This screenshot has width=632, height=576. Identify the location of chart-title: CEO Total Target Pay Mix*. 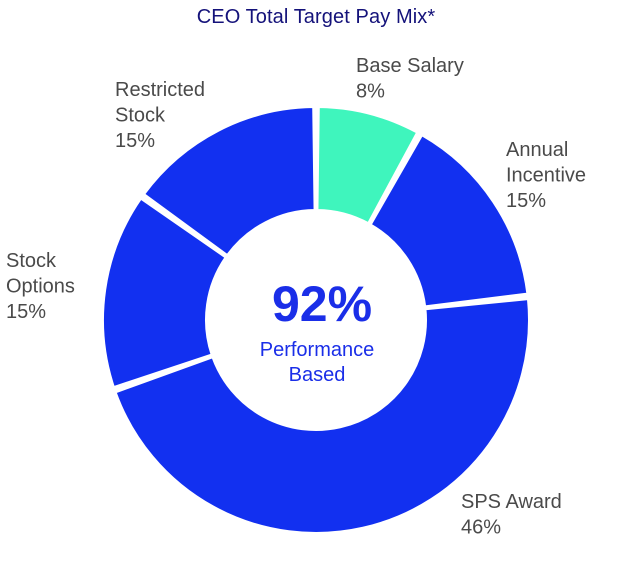
(316, 17).